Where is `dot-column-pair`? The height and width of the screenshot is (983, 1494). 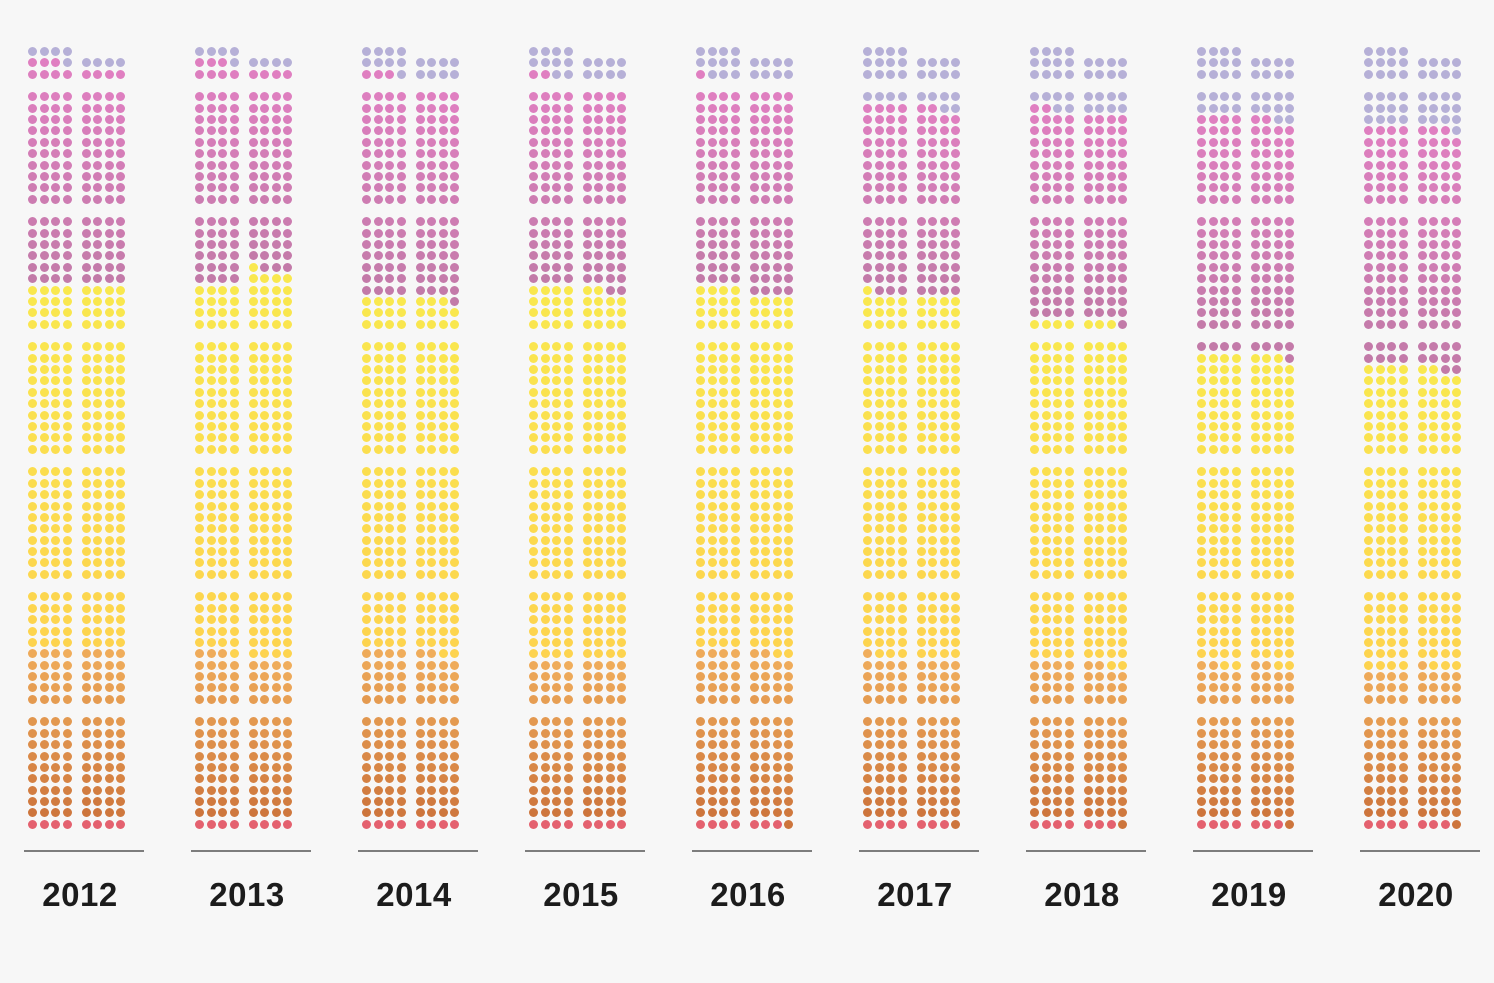
dot-column-pair is located at coordinates (915, 438).